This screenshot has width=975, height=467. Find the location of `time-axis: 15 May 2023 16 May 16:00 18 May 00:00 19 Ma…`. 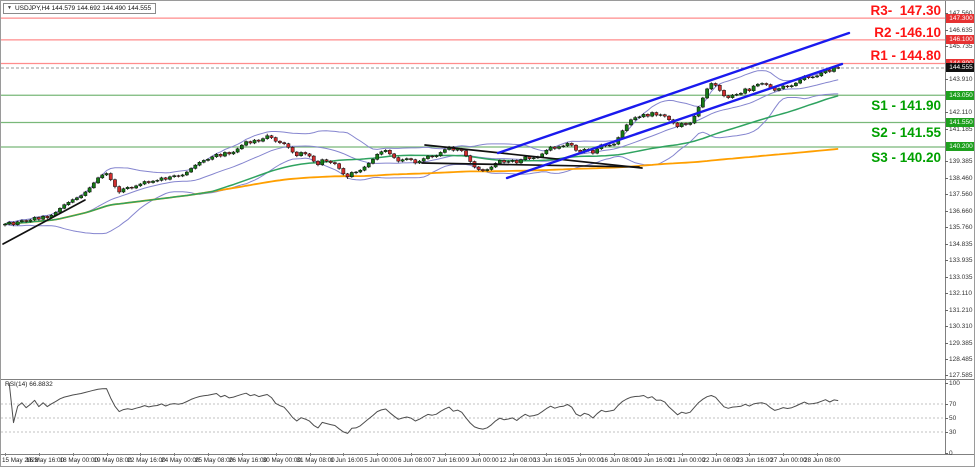

time-axis: 15 May 2023 16 May 16:00 18 May 00:00 19 Ma… is located at coordinates (487, 459).